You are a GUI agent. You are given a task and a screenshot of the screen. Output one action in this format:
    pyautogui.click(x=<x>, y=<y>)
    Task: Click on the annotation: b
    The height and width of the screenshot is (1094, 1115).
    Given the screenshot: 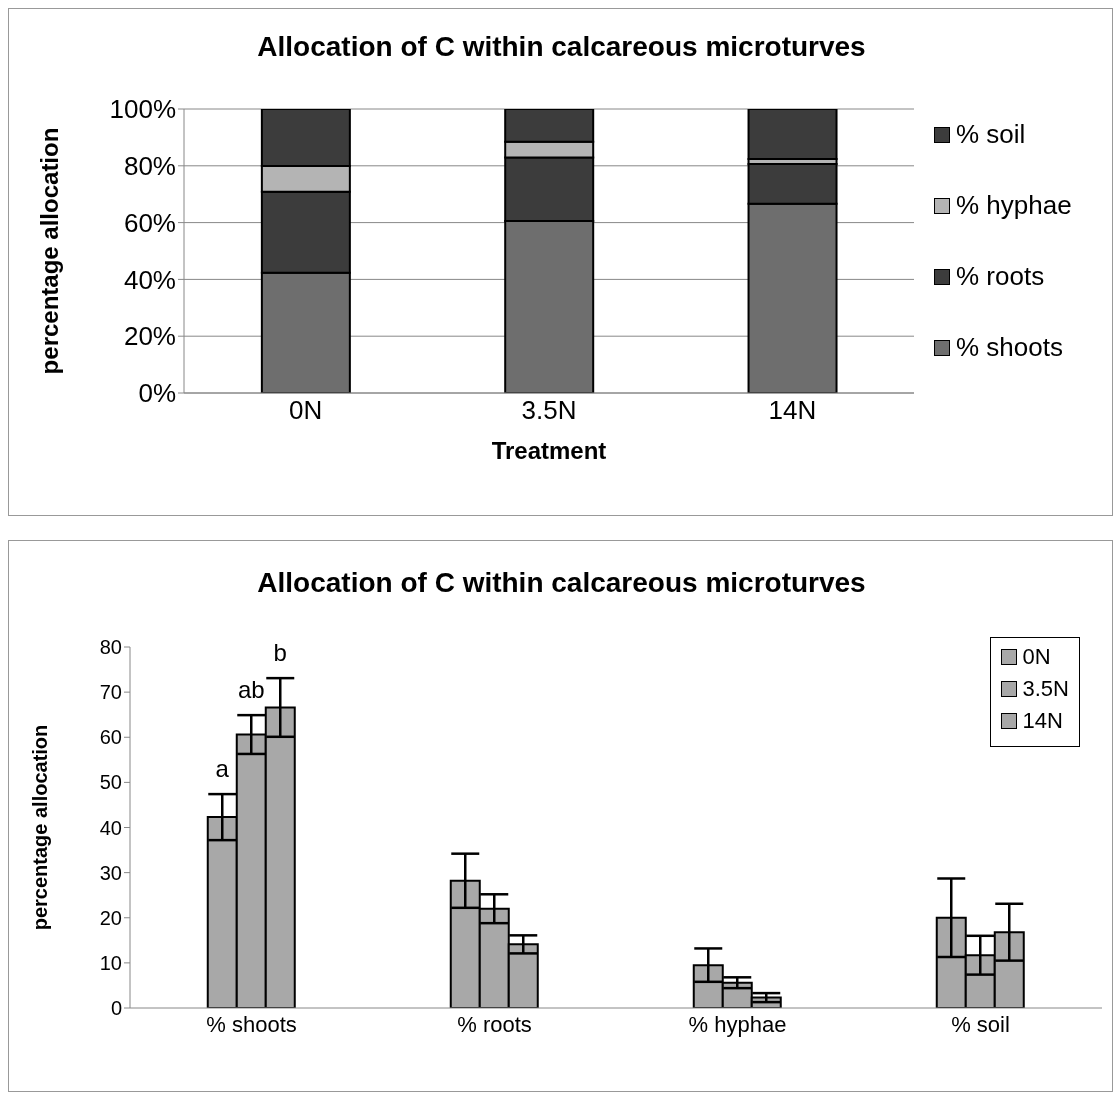 What is the action you would take?
    pyautogui.click(x=280, y=652)
    